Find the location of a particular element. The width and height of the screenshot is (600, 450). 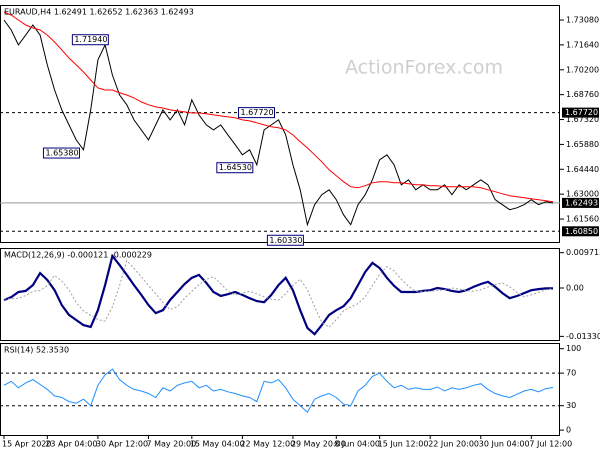

watermark: ActionForex.com is located at coordinates (424, 68).